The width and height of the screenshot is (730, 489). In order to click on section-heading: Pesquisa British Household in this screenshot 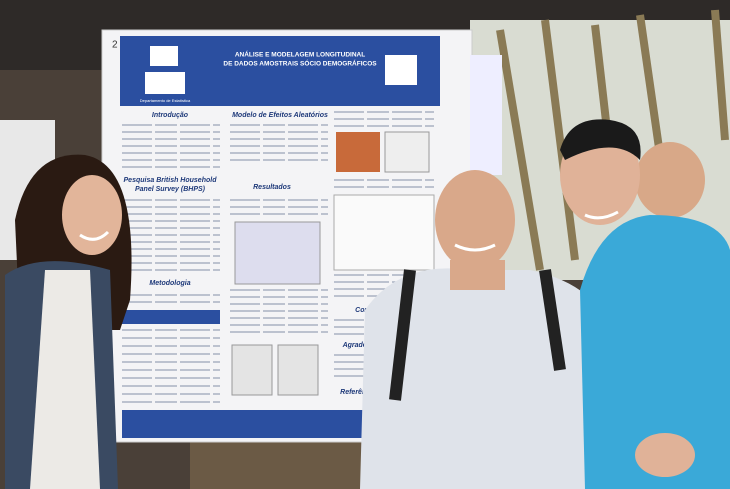, I will do `click(171, 180)`.